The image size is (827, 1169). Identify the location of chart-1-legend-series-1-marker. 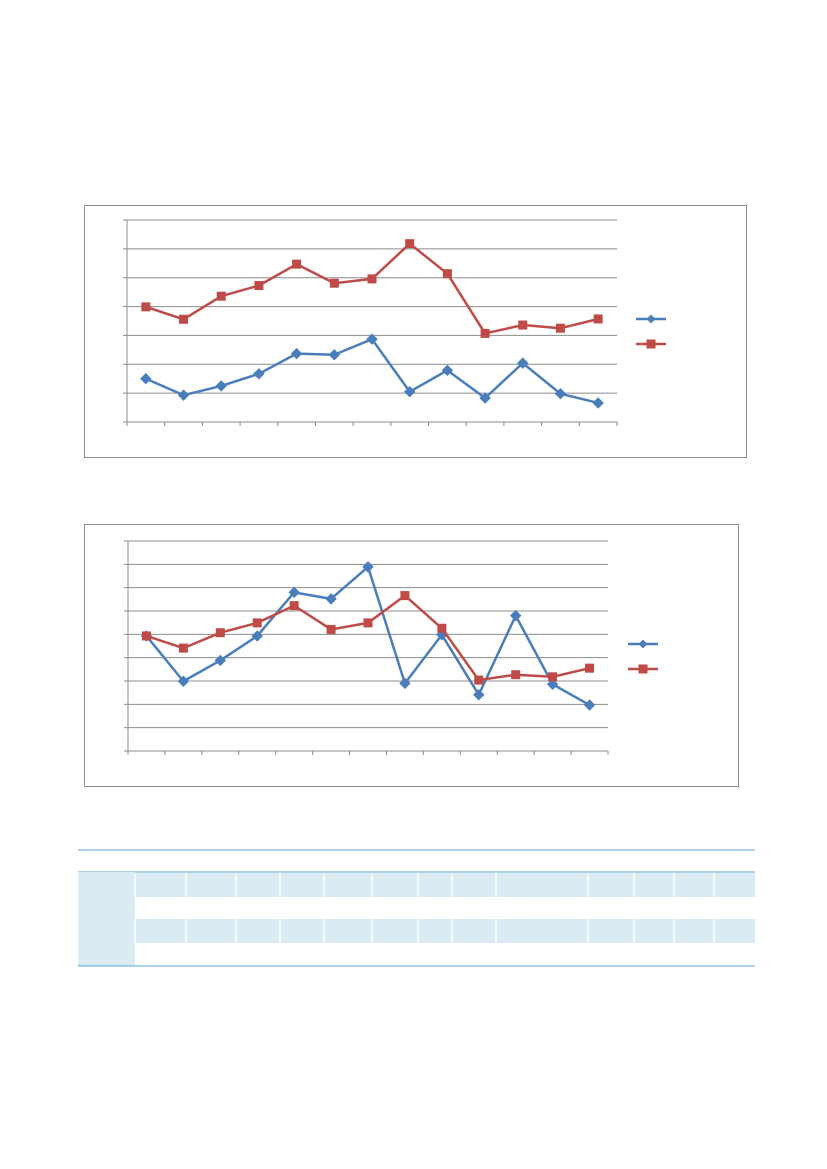
(651, 319).